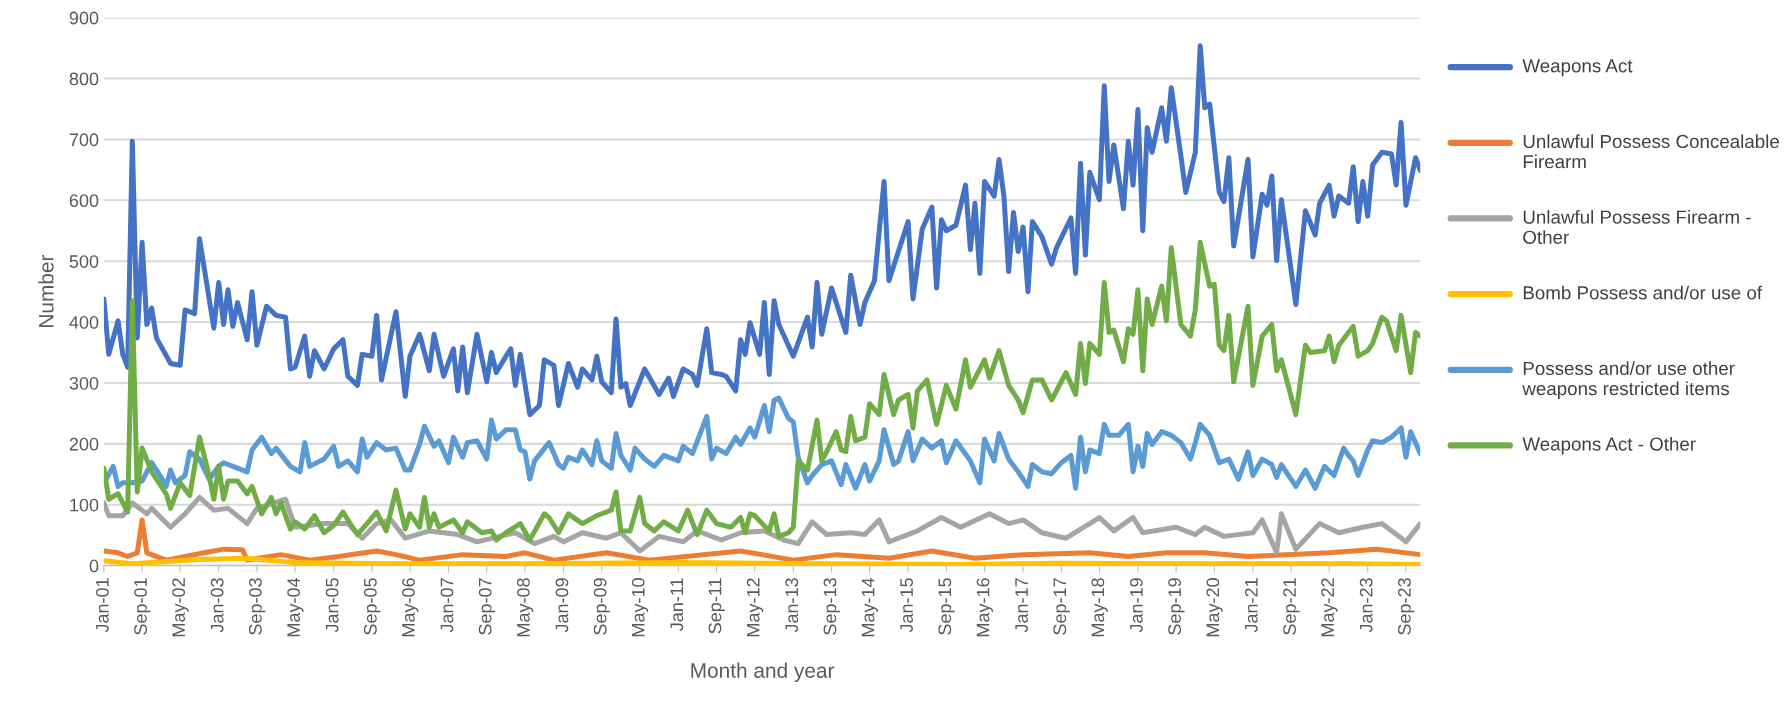 This screenshot has width=1791, height=707. What do you see at coordinates (1176, 606) in the screenshot?
I see `x-tick-label: Sep-19` at bounding box center [1176, 606].